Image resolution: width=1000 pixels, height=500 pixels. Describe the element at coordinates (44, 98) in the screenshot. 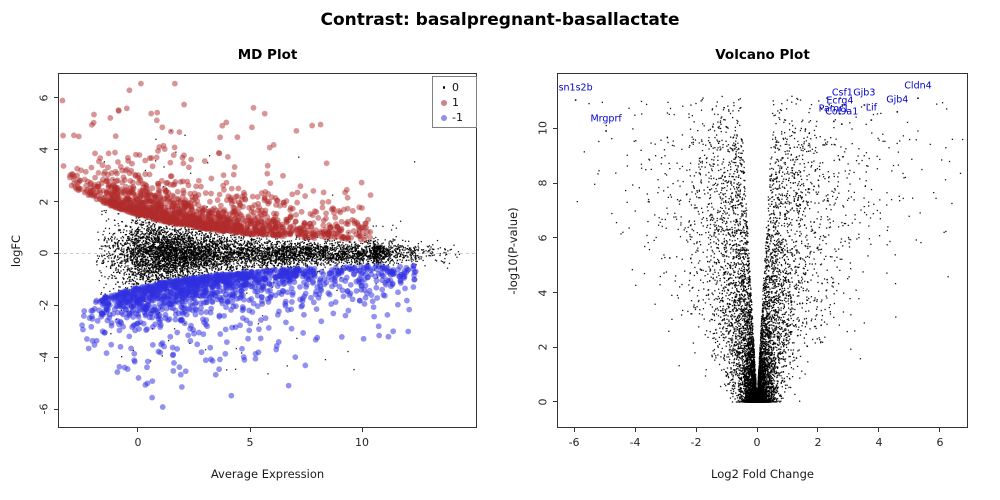

I see `md-y-tick-label: 6` at that location.